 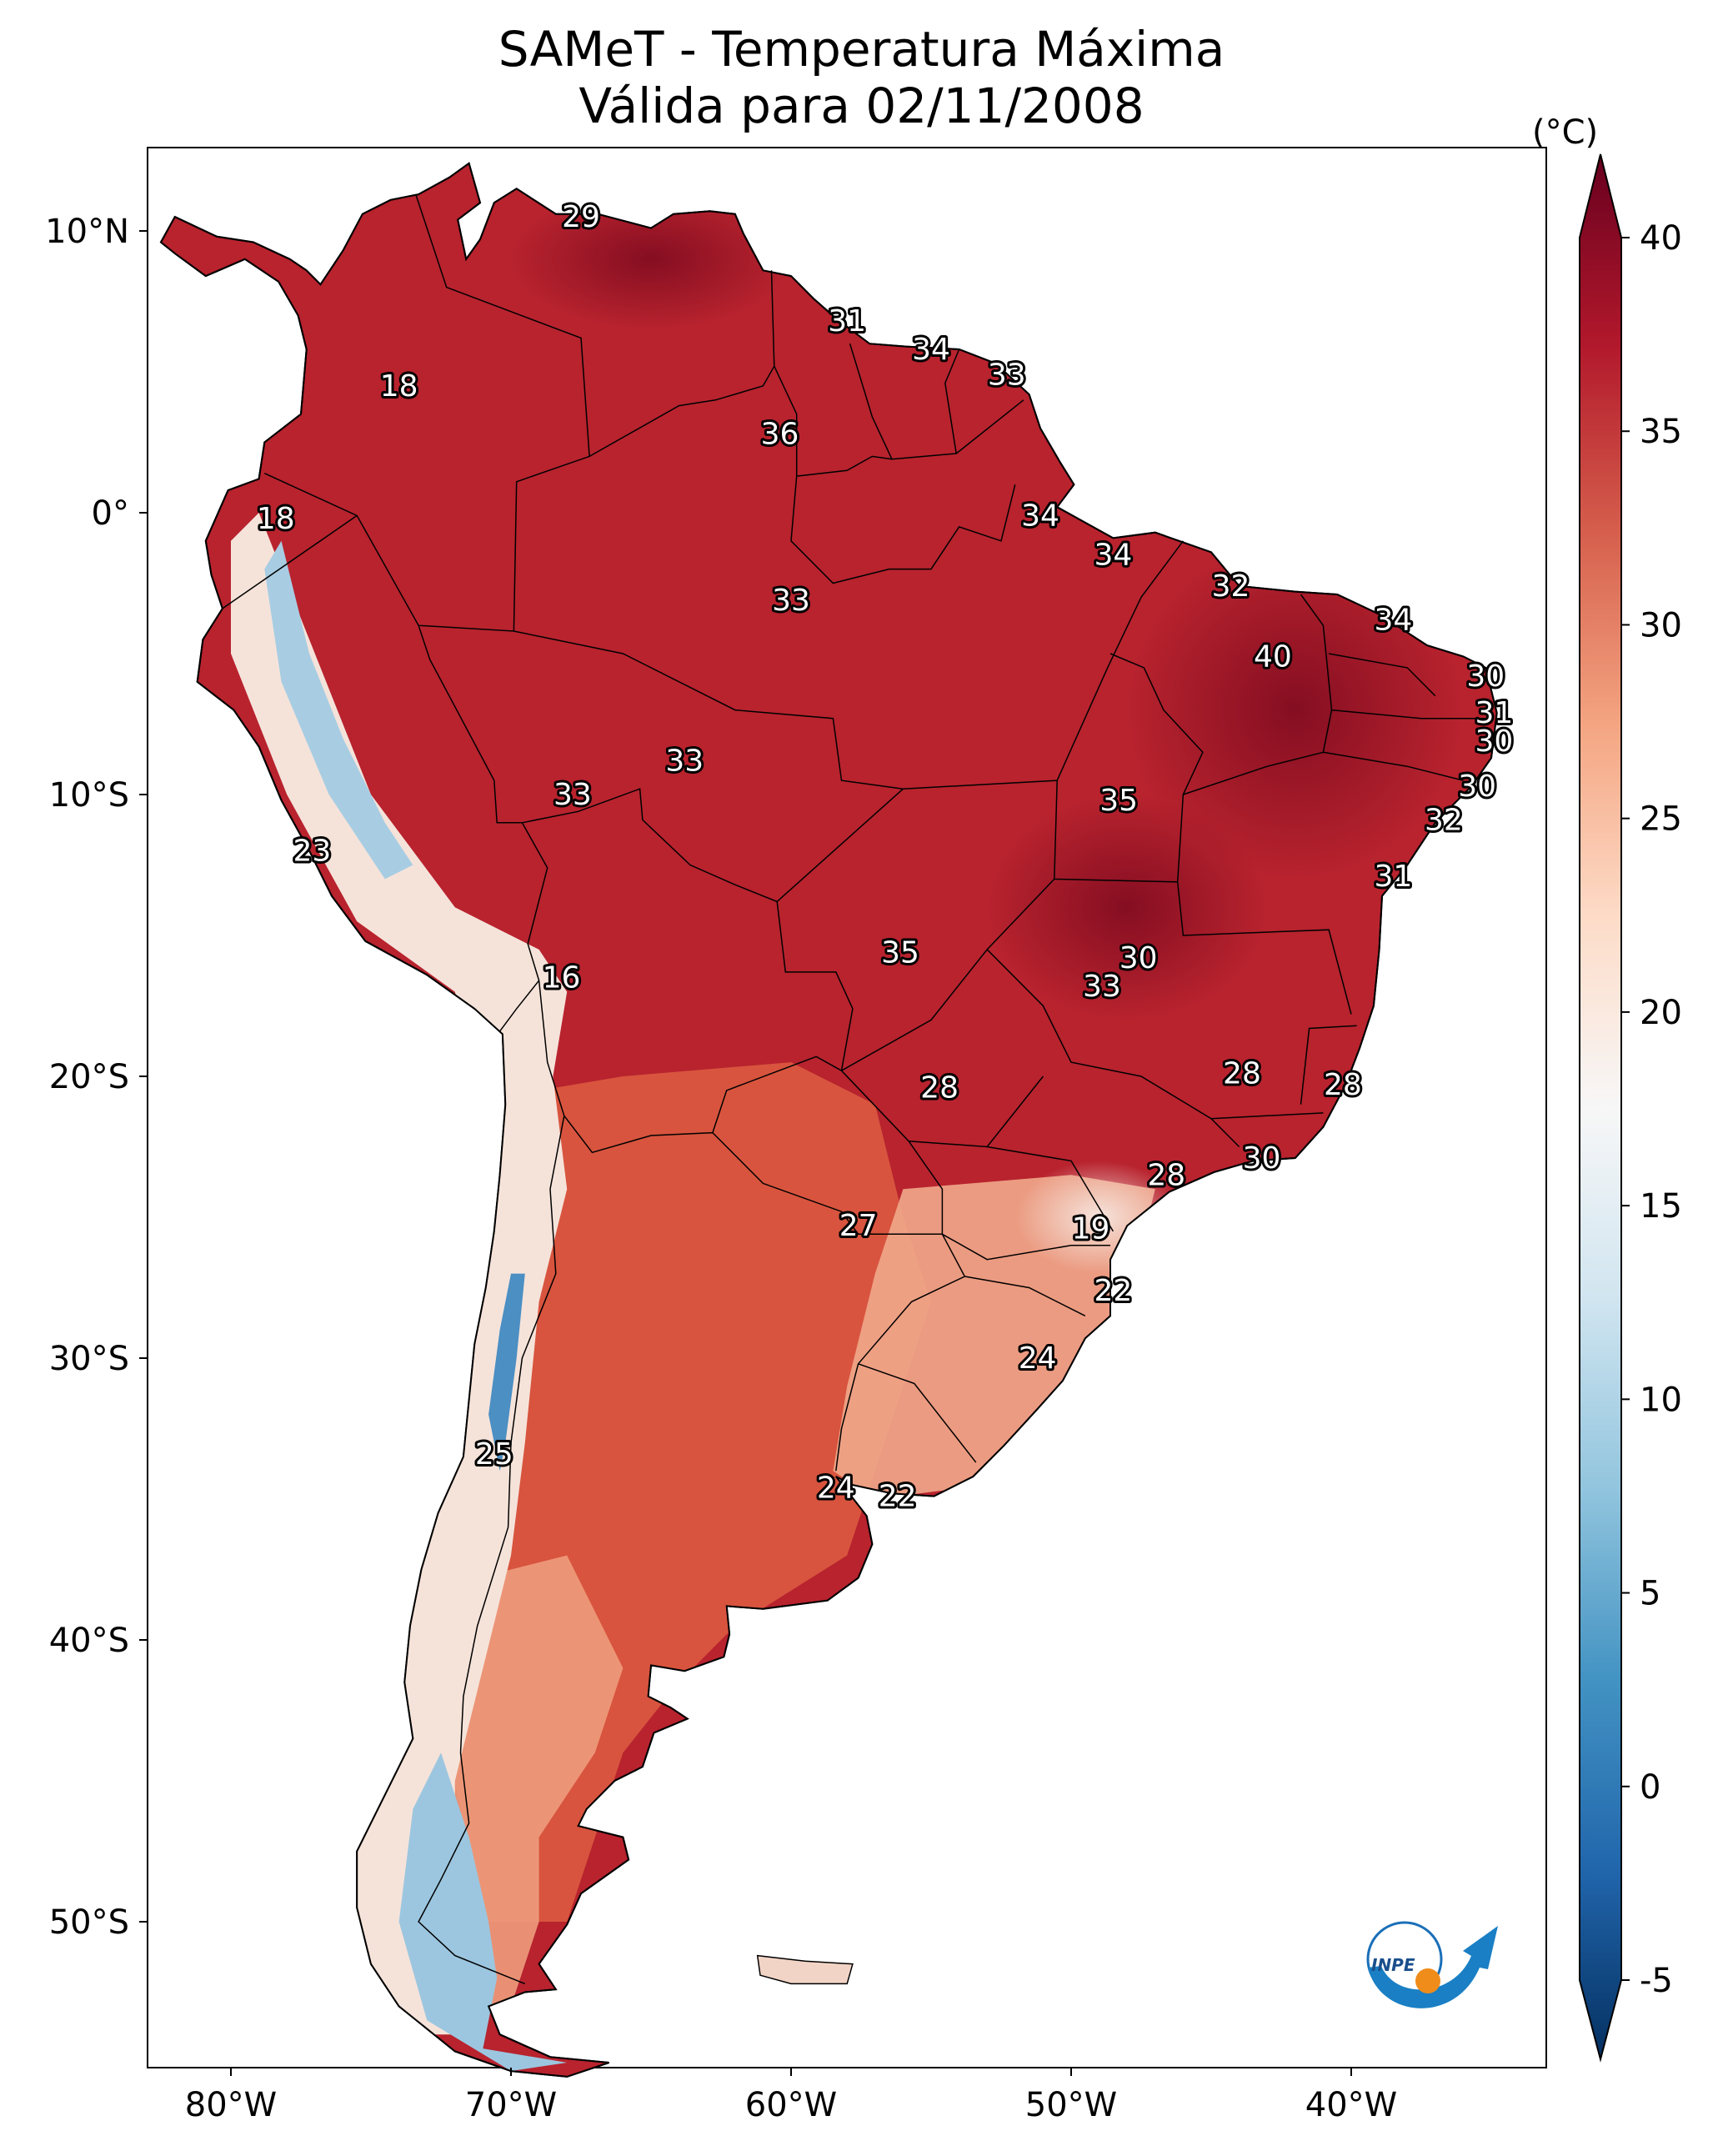 I want to click on label-34-ceara: 34, so click(x=1393, y=620).